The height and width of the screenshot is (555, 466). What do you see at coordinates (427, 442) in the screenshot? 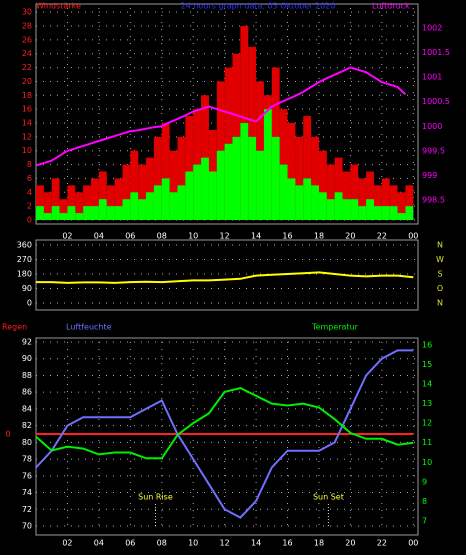
I see `y2-tick-label: 11` at bounding box center [427, 442].